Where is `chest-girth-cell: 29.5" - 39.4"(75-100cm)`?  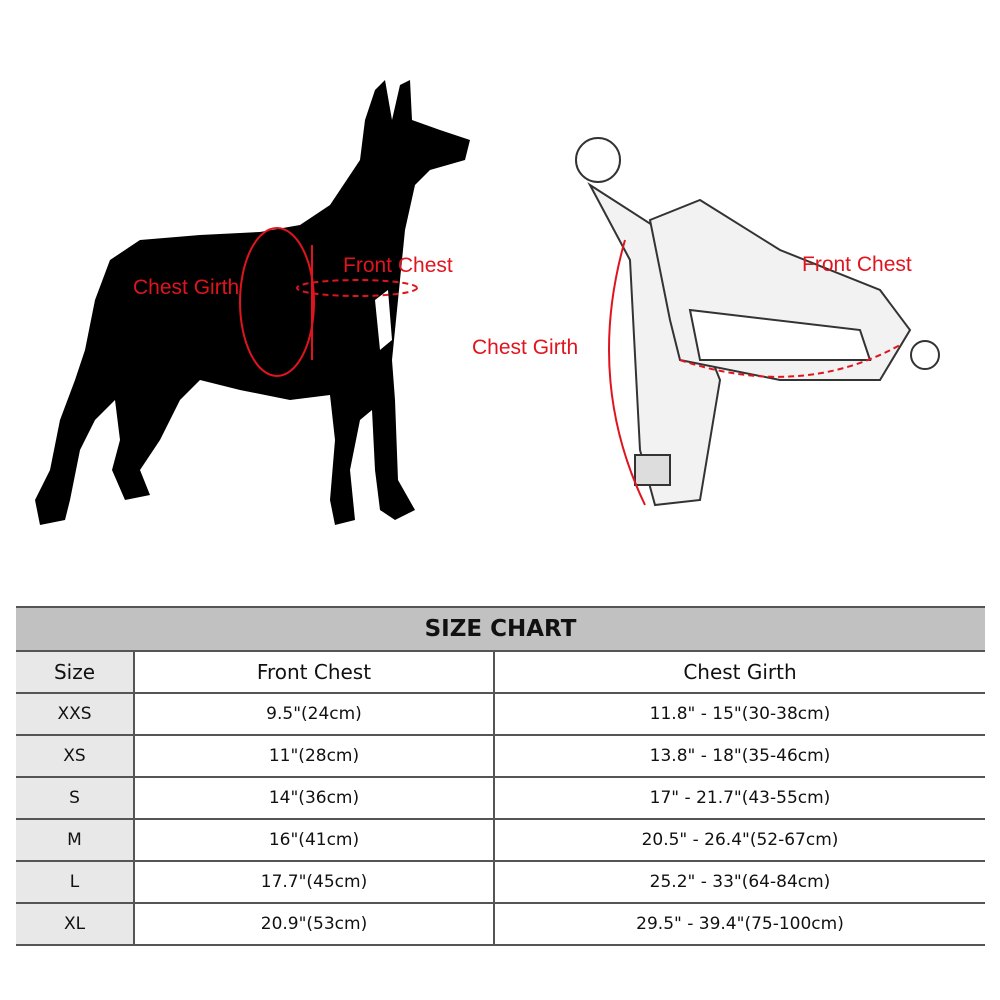 chest-girth-cell: 29.5" - 39.4"(75-100cm) is located at coordinates (739, 924).